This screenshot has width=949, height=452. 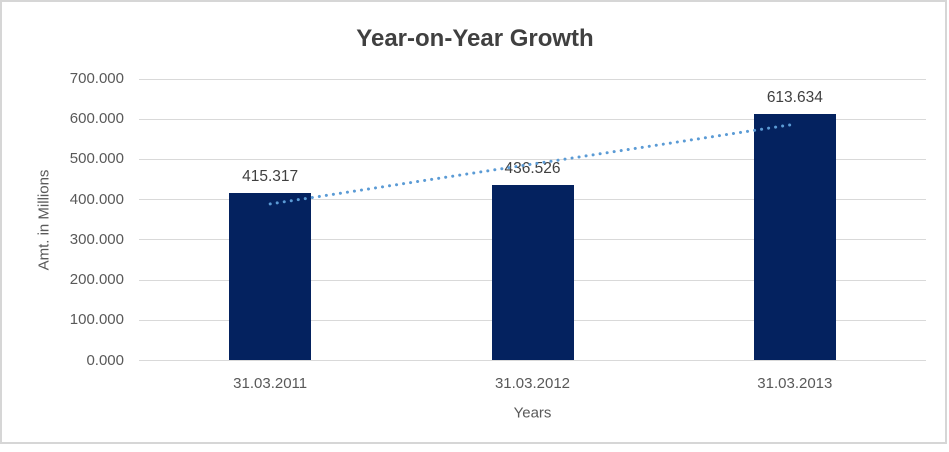 I want to click on y-tick-label: 600.000, so click(x=96, y=119).